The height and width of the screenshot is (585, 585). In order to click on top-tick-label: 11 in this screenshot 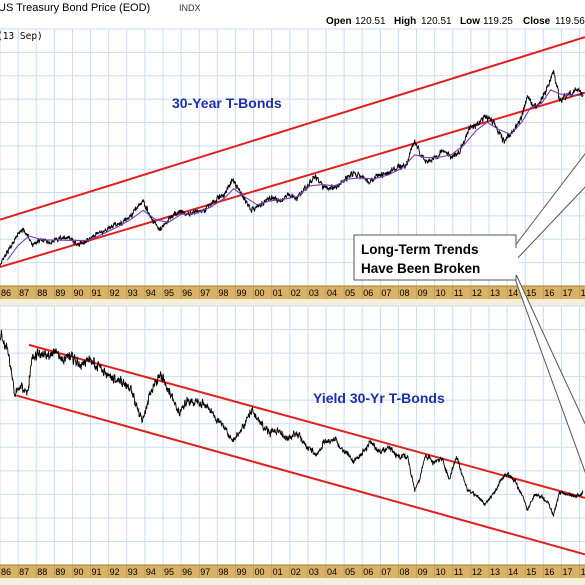, I will do `click(458, 293)`.